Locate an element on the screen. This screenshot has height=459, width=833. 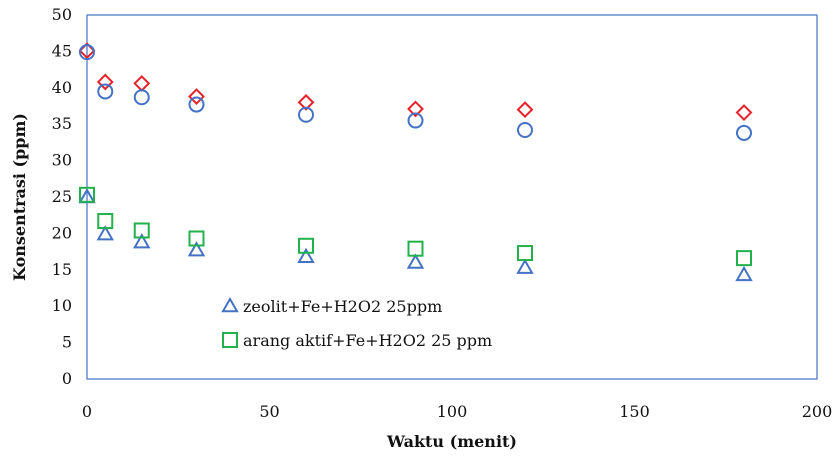
y-tick-label: 40 is located at coordinates (62, 87).